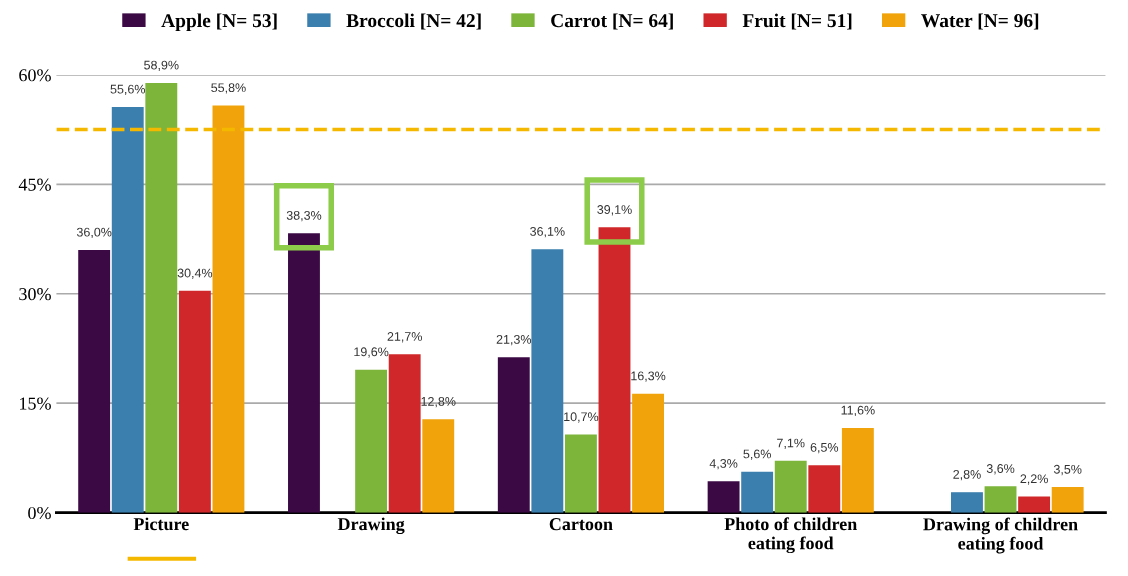 The height and width of the screenshot is (576, 1128). What do you see at coordinates (35, 294) in the screenshot?
I see `y-tick-label: 30%` at bounding box center [35, 294].